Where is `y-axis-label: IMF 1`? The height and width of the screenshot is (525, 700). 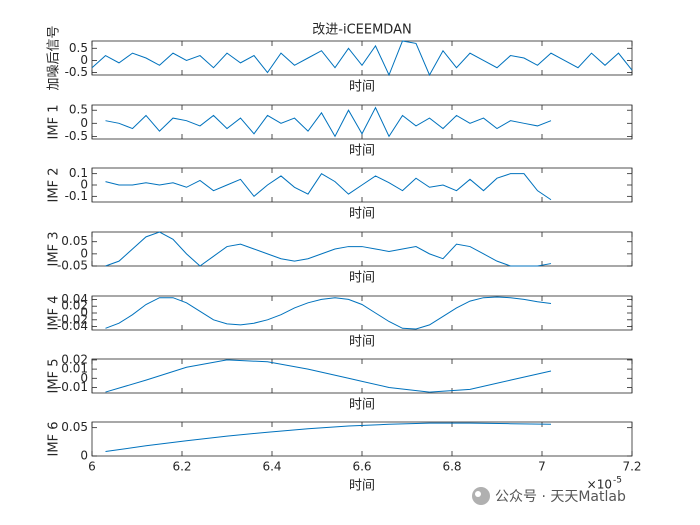
y-axis-label: IMF 1 is located at coordinates (54, 122).